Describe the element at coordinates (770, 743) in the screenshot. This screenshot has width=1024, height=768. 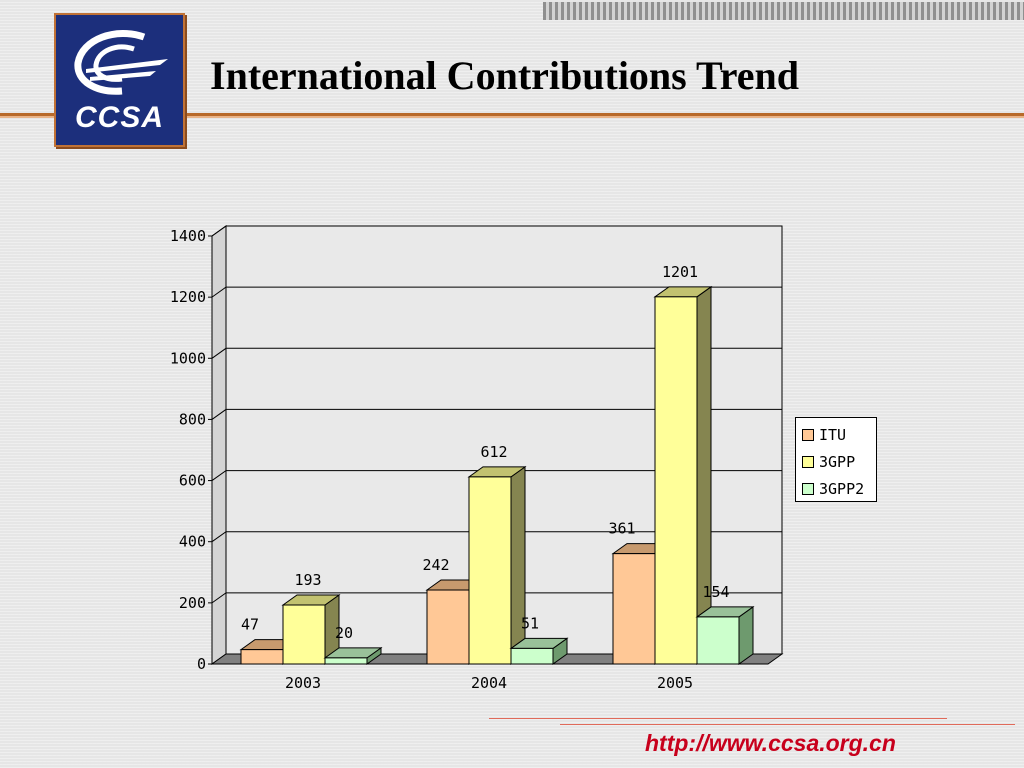
I see `footer-url-link: http://www.ccsa.org.cn` at that location.